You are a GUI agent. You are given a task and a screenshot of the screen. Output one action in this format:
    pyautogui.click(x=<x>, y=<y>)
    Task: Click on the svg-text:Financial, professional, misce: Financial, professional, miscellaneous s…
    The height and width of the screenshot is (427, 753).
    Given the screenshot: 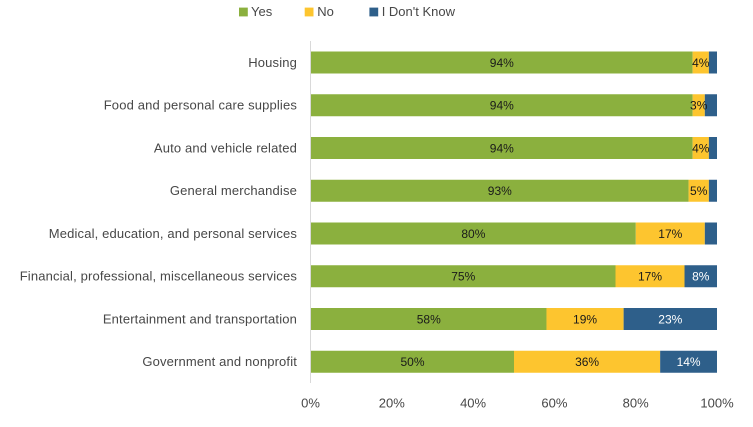 What is the action you would take?
    pyautogui.click(x=159, y=276)
    